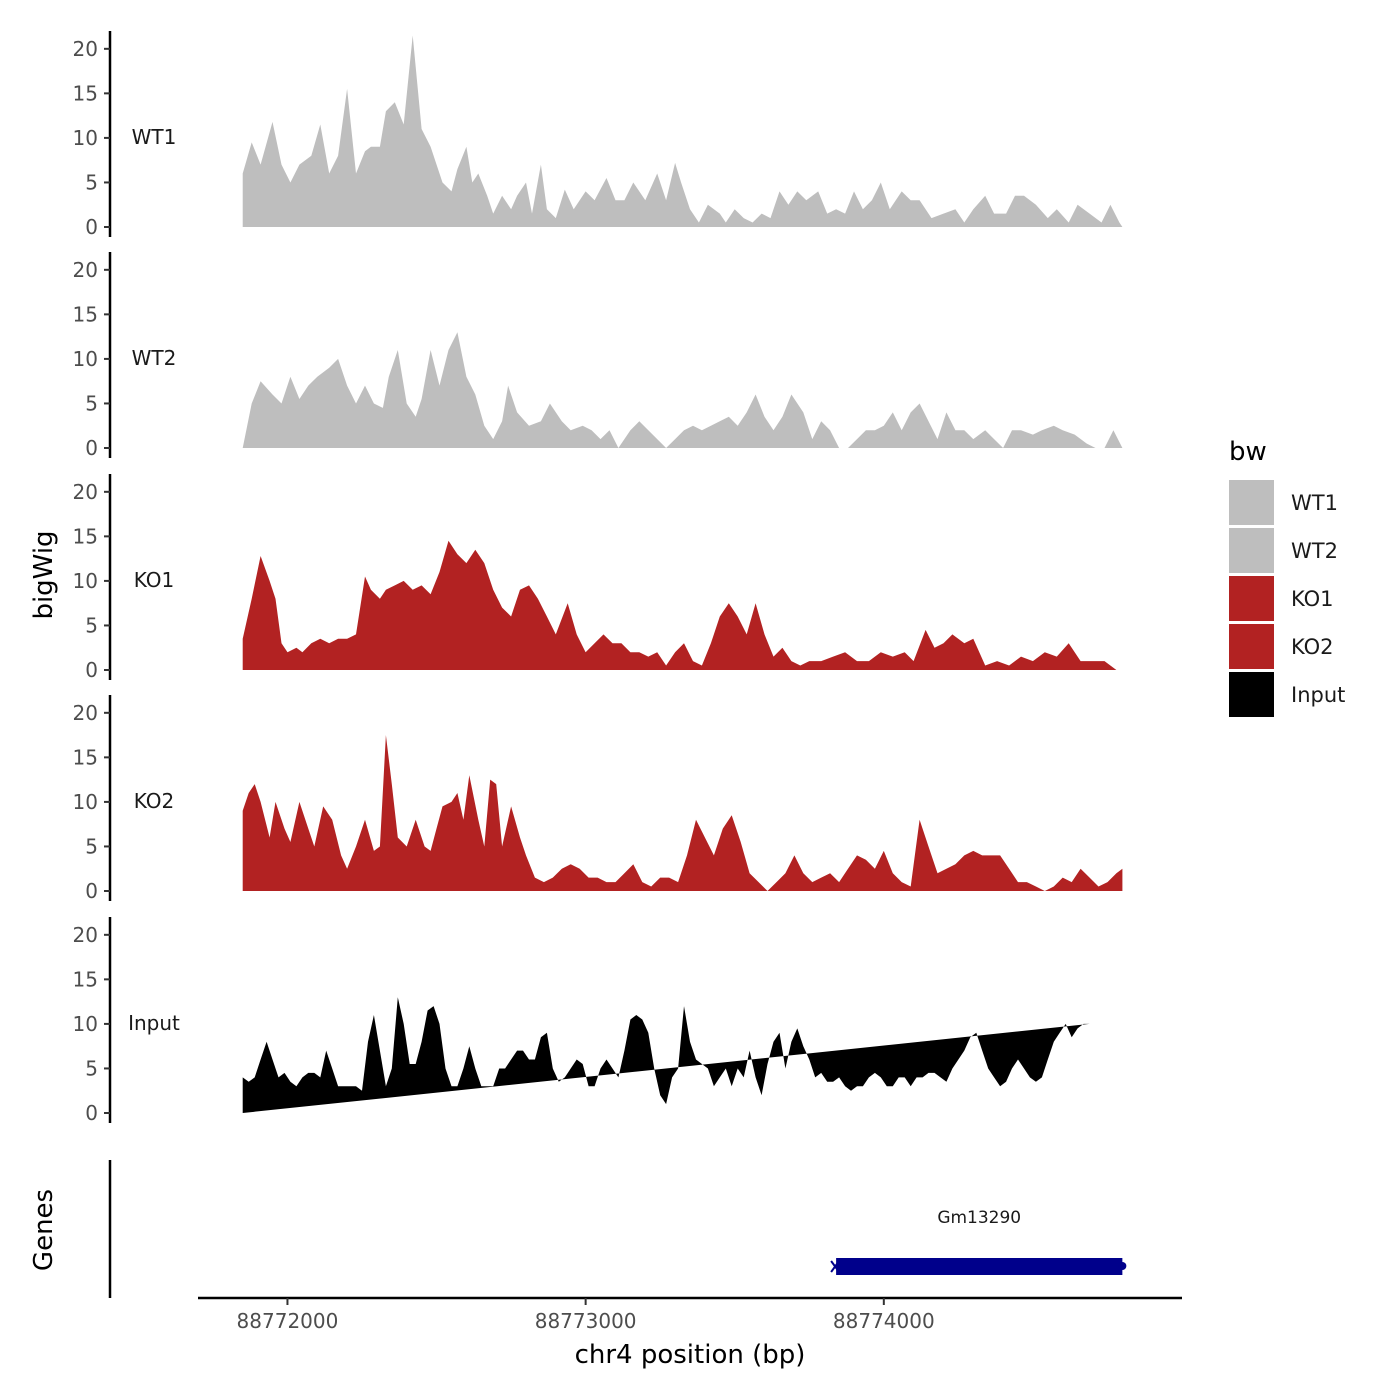 This screenshot has height=1400, width=1400. I want to click on ko1-y-tick-label: 15, so click(85, 536).